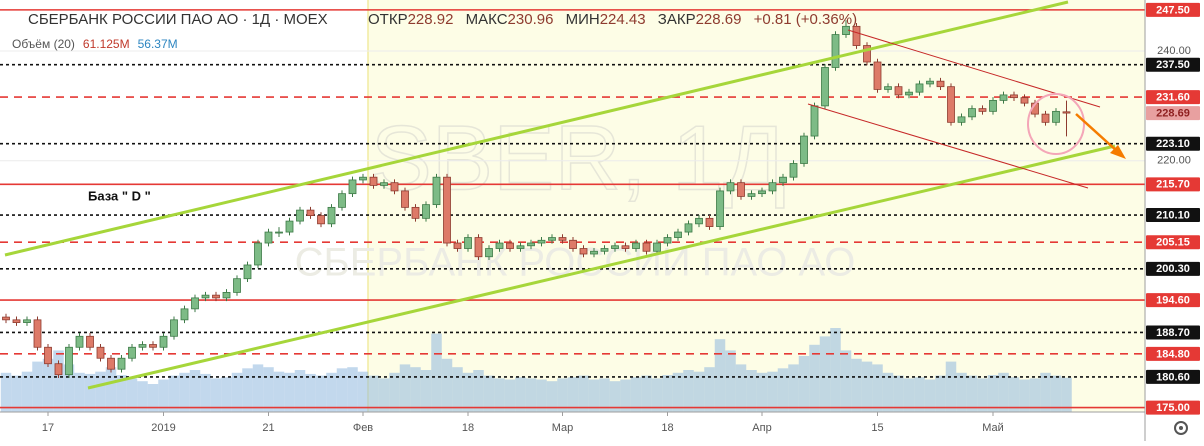 The image size is (1204, 446). I want to click on level-label: 215.70, so click(1173, 185).